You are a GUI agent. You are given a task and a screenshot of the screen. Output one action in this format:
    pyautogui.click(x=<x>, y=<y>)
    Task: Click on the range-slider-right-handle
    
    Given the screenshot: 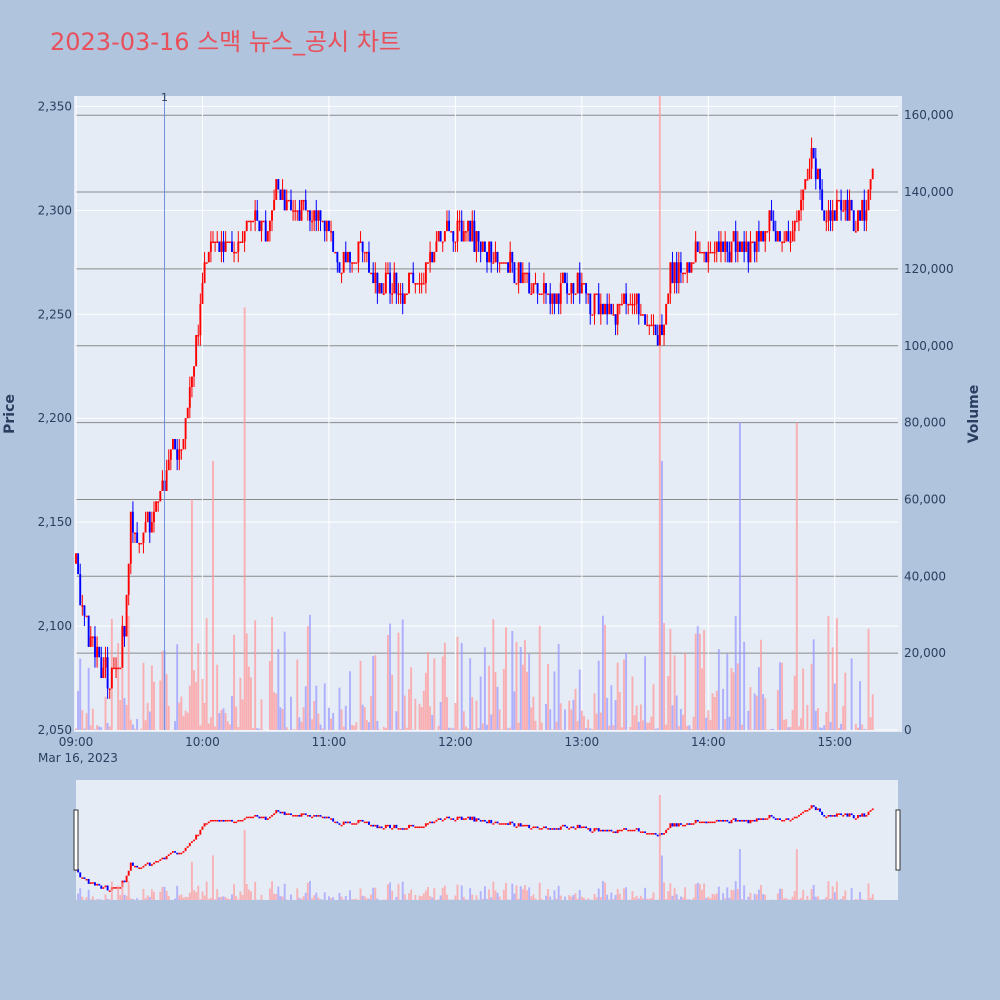 What is the action you would take?
    pyautogui.click(x=898, y=840)
    